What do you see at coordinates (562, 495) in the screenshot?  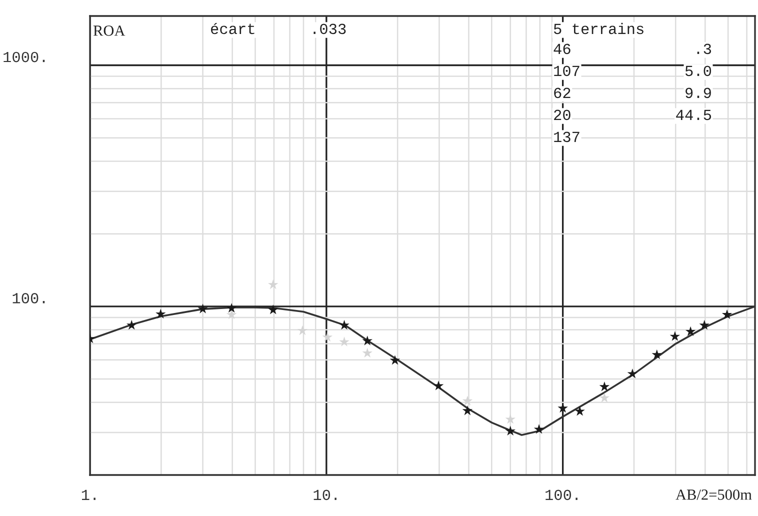 I see `x-tick-label: 100.` at bounding box center [562, 495].